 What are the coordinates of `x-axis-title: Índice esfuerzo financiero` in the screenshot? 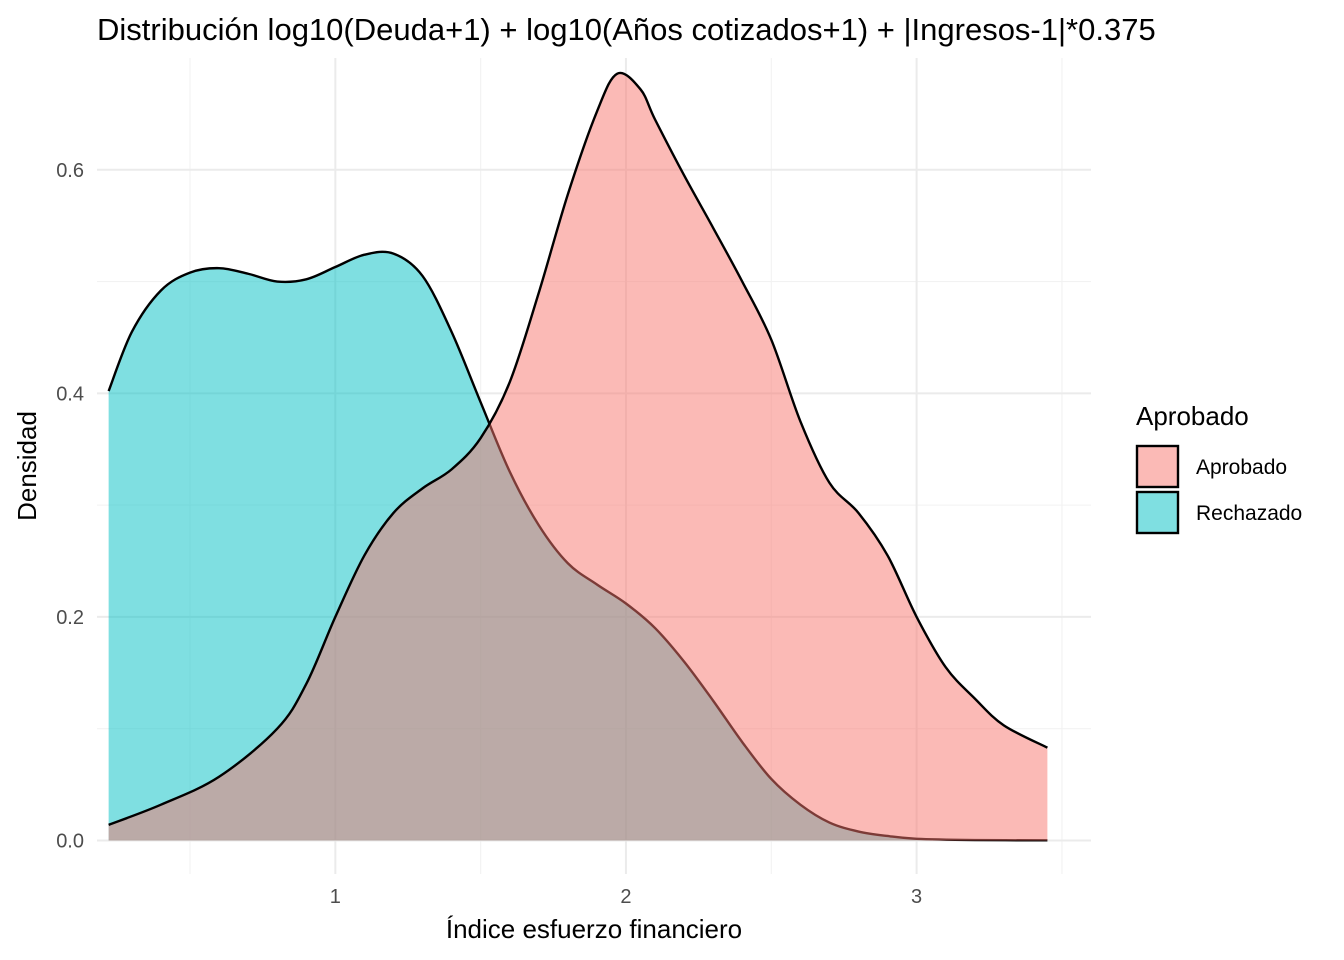 It's located at (594, 929).